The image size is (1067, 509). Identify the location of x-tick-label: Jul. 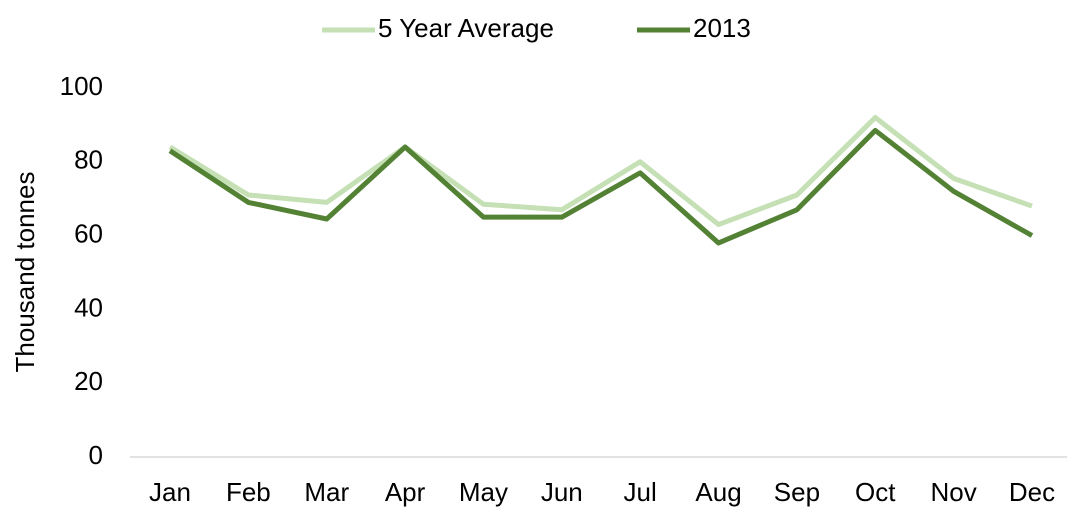
(640, 492).